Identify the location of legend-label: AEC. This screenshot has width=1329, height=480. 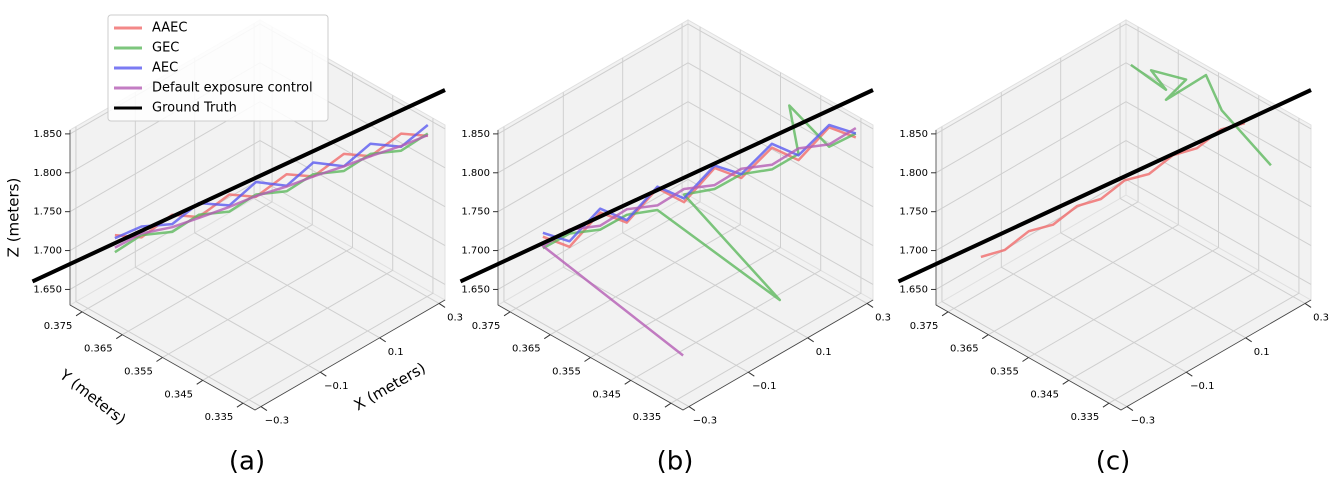
(165, 68).